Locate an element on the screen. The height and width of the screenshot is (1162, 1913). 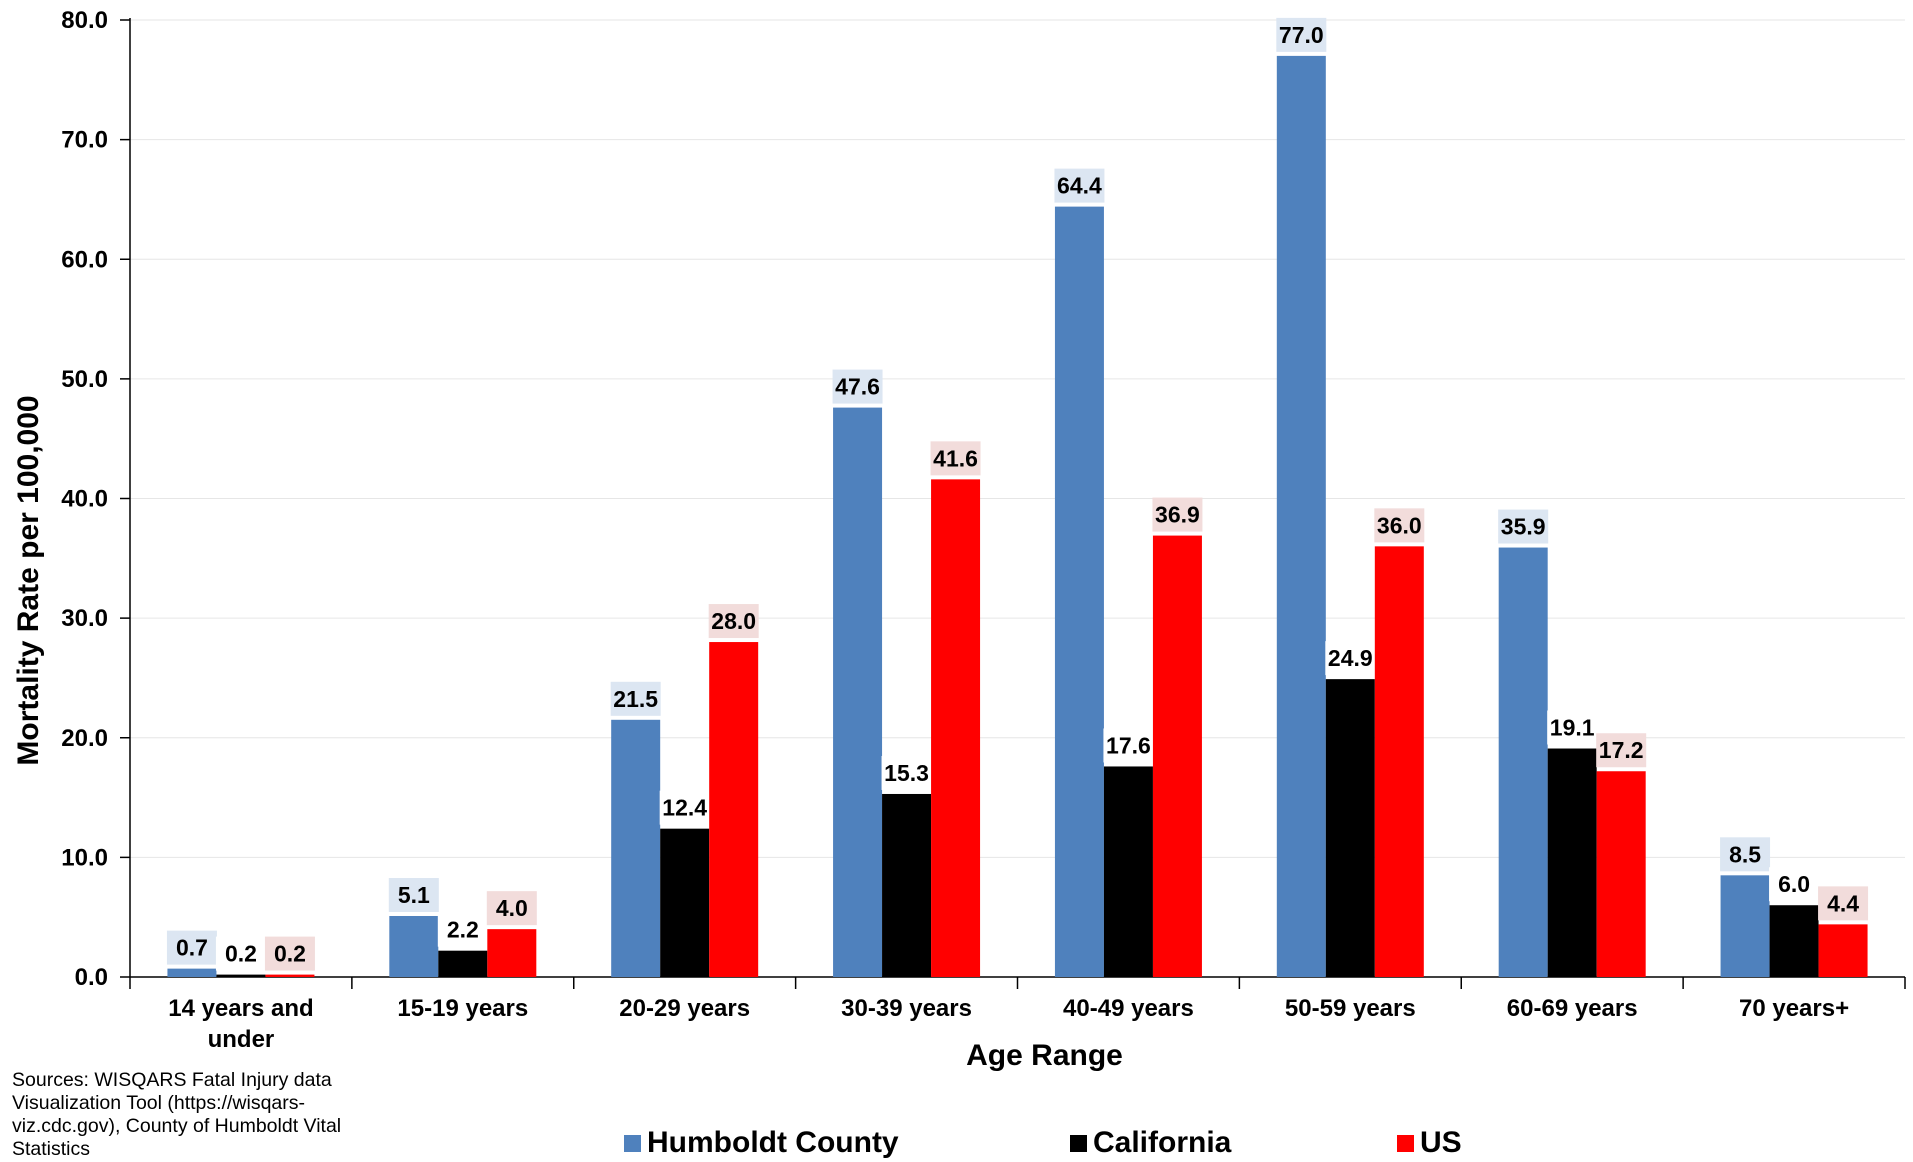
data-label-humboldt-county-14-years-and-under: 0.7 is located at coordinates (192, 948).